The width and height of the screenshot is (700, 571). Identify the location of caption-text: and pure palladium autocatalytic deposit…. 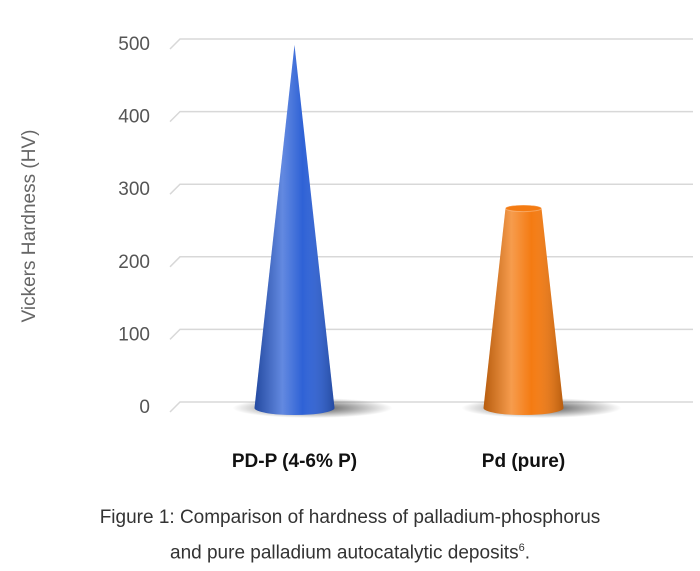
(344, 553).